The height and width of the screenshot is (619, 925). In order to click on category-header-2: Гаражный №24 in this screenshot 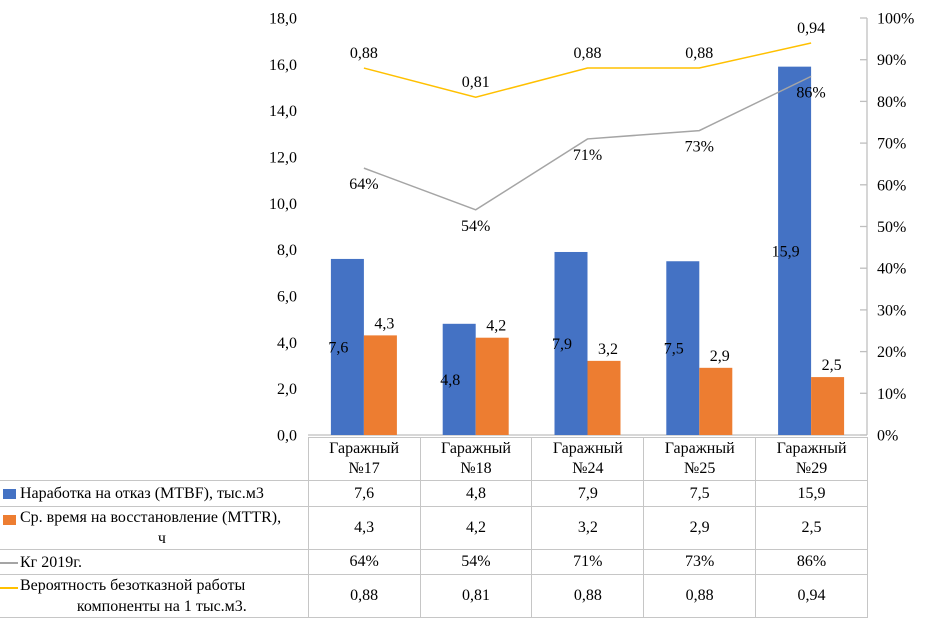, I will do `click(588, 459)`.